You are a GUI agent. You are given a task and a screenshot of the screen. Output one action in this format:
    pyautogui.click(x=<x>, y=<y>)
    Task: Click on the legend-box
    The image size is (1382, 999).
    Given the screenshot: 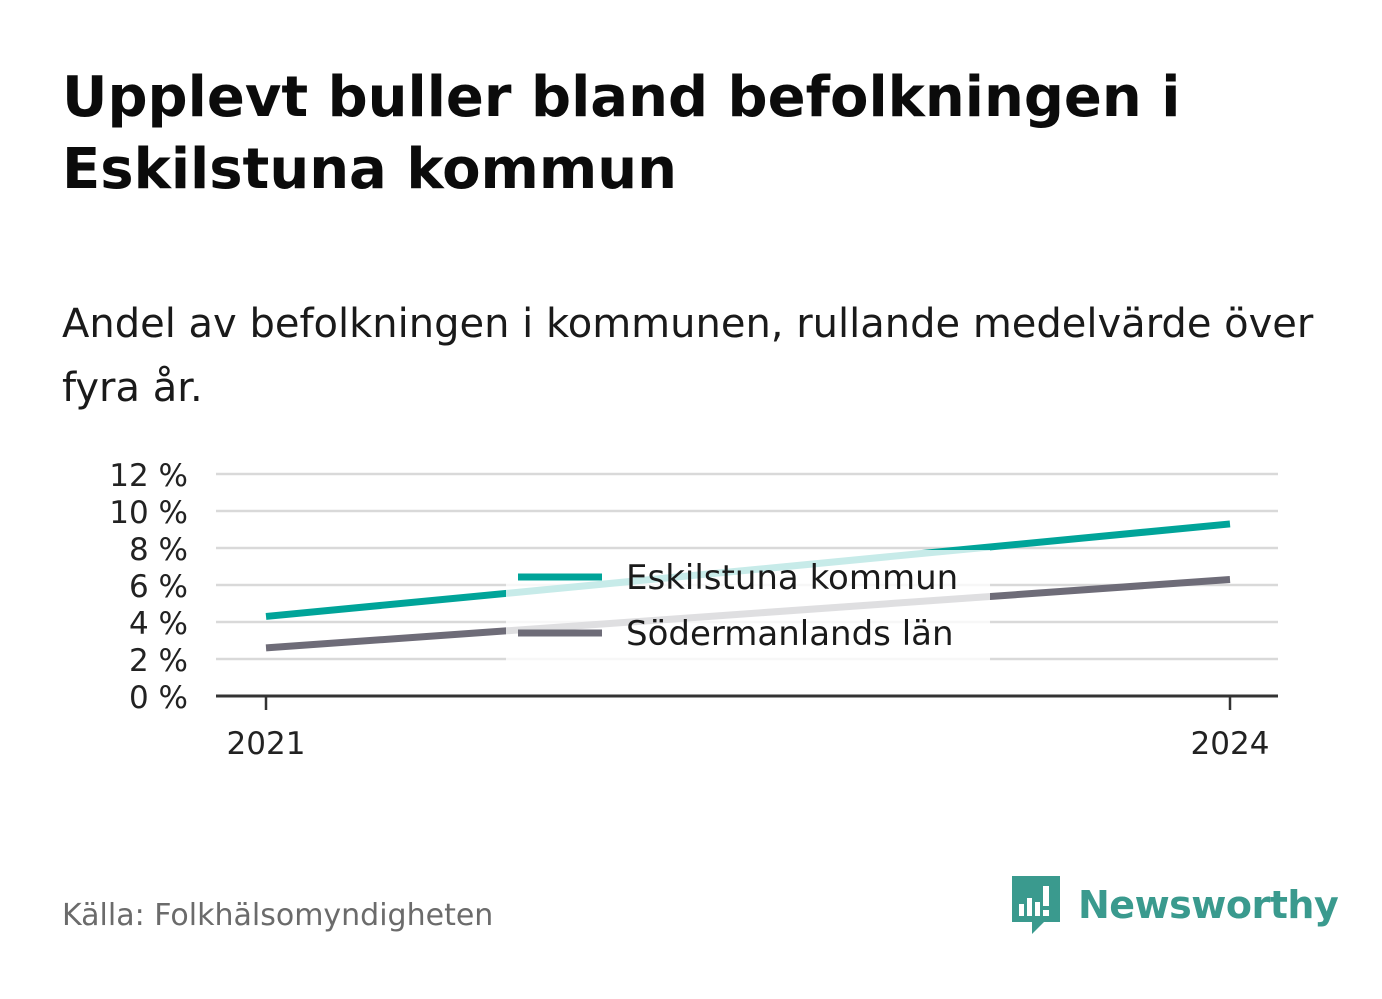 What is the action you would take?
    pyautogui.click(x=748, y=606)
    